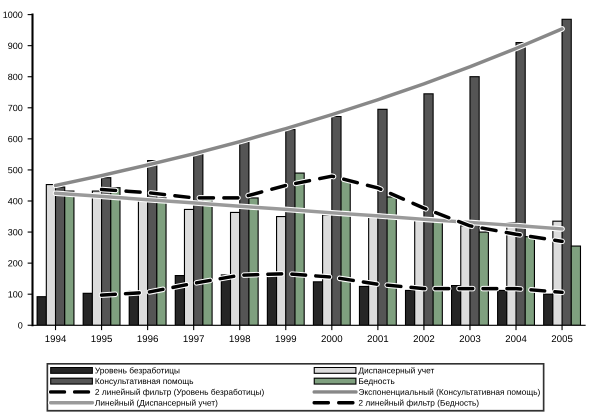  Describe the element at coordinates (179, 392) in the screenshot. I see `legend-label: 2 линейный фильтр (Уровень безработицы)` at that location.